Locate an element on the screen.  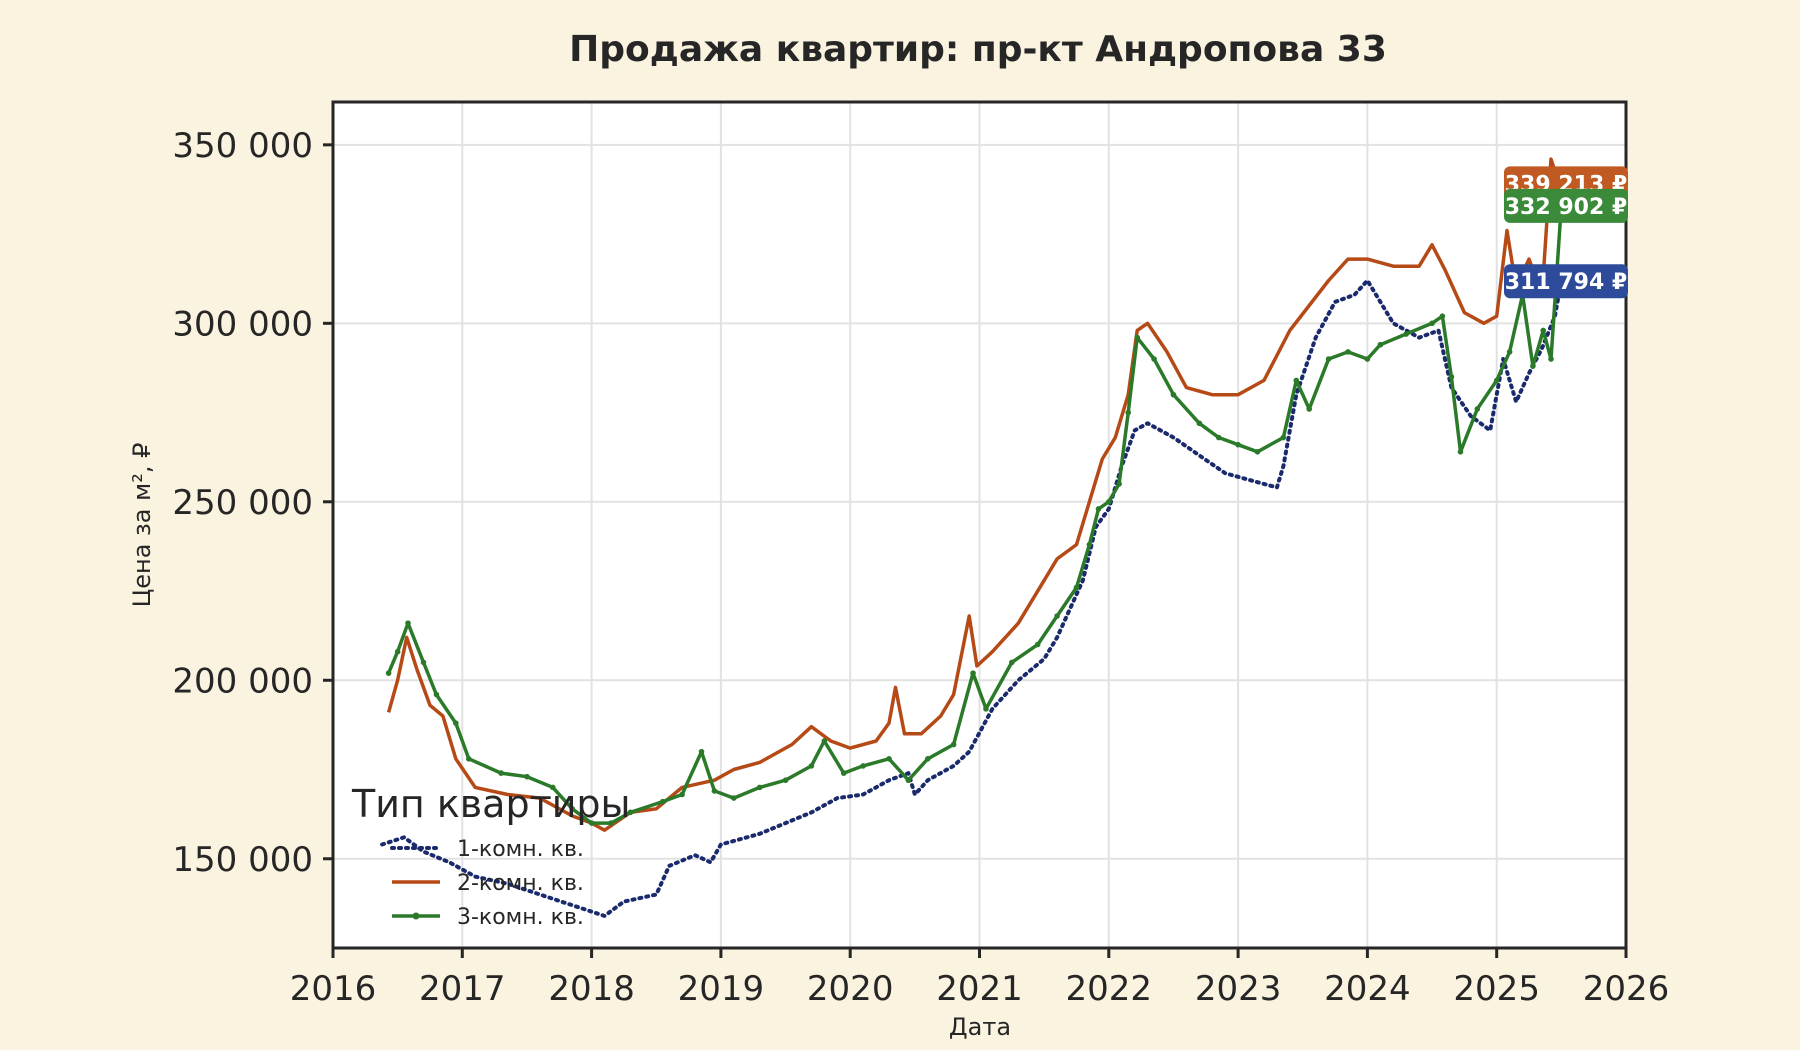
x-tick-label: 2019 is located at coordinates (721, 989).